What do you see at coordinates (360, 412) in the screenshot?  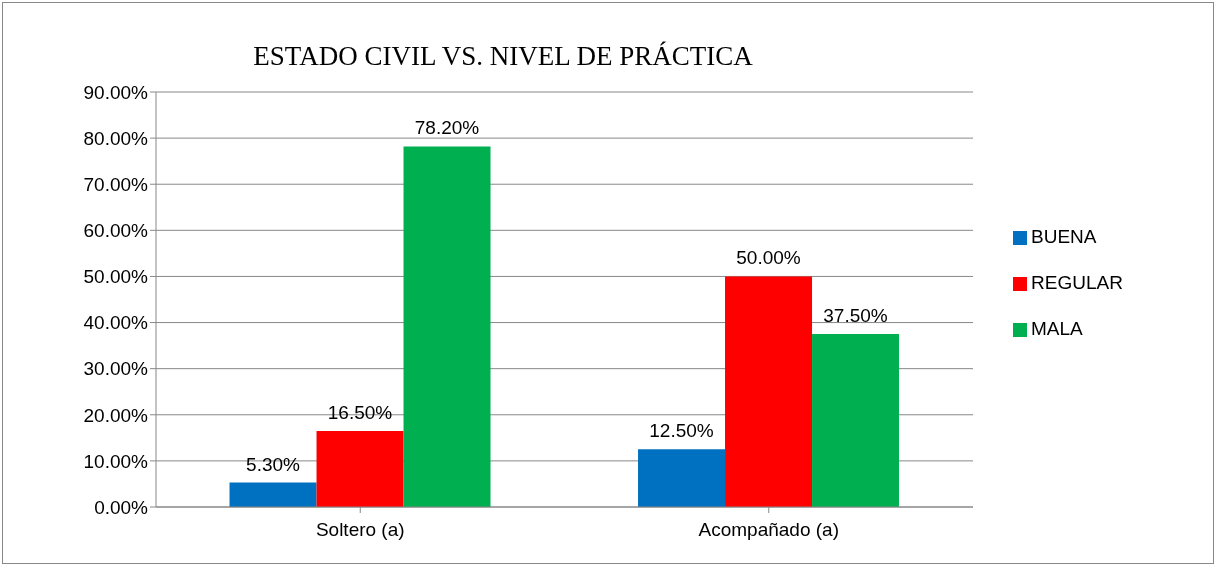 I see `data-label: 16.50%` at bounding box center [360, 412].